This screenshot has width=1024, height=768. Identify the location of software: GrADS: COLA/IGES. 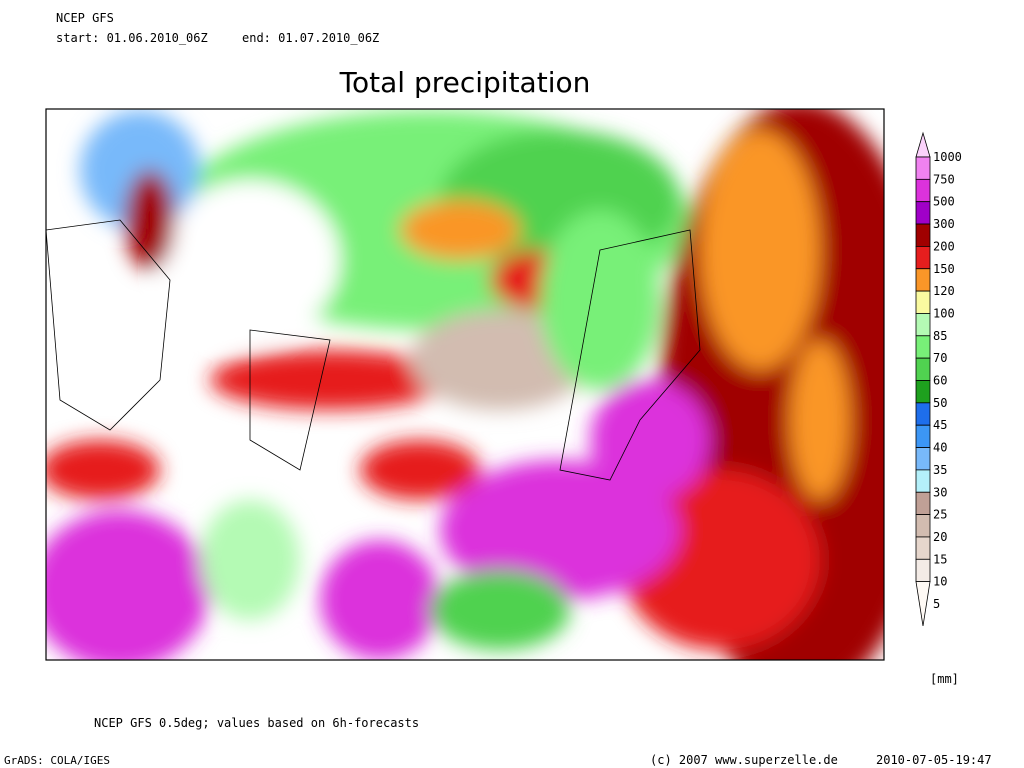
(57, 760).